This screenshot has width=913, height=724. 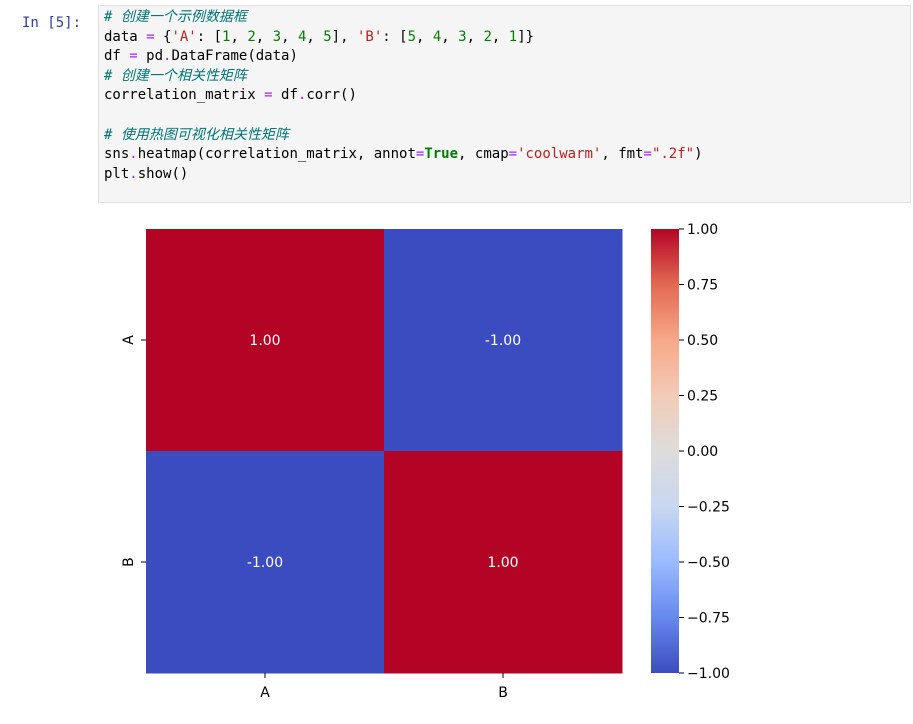 What do you see at coordinates (403, 77) in the screenshot?
I see `code-line: # 创建一个相关性矩阵` at bounding box center [403, 77].